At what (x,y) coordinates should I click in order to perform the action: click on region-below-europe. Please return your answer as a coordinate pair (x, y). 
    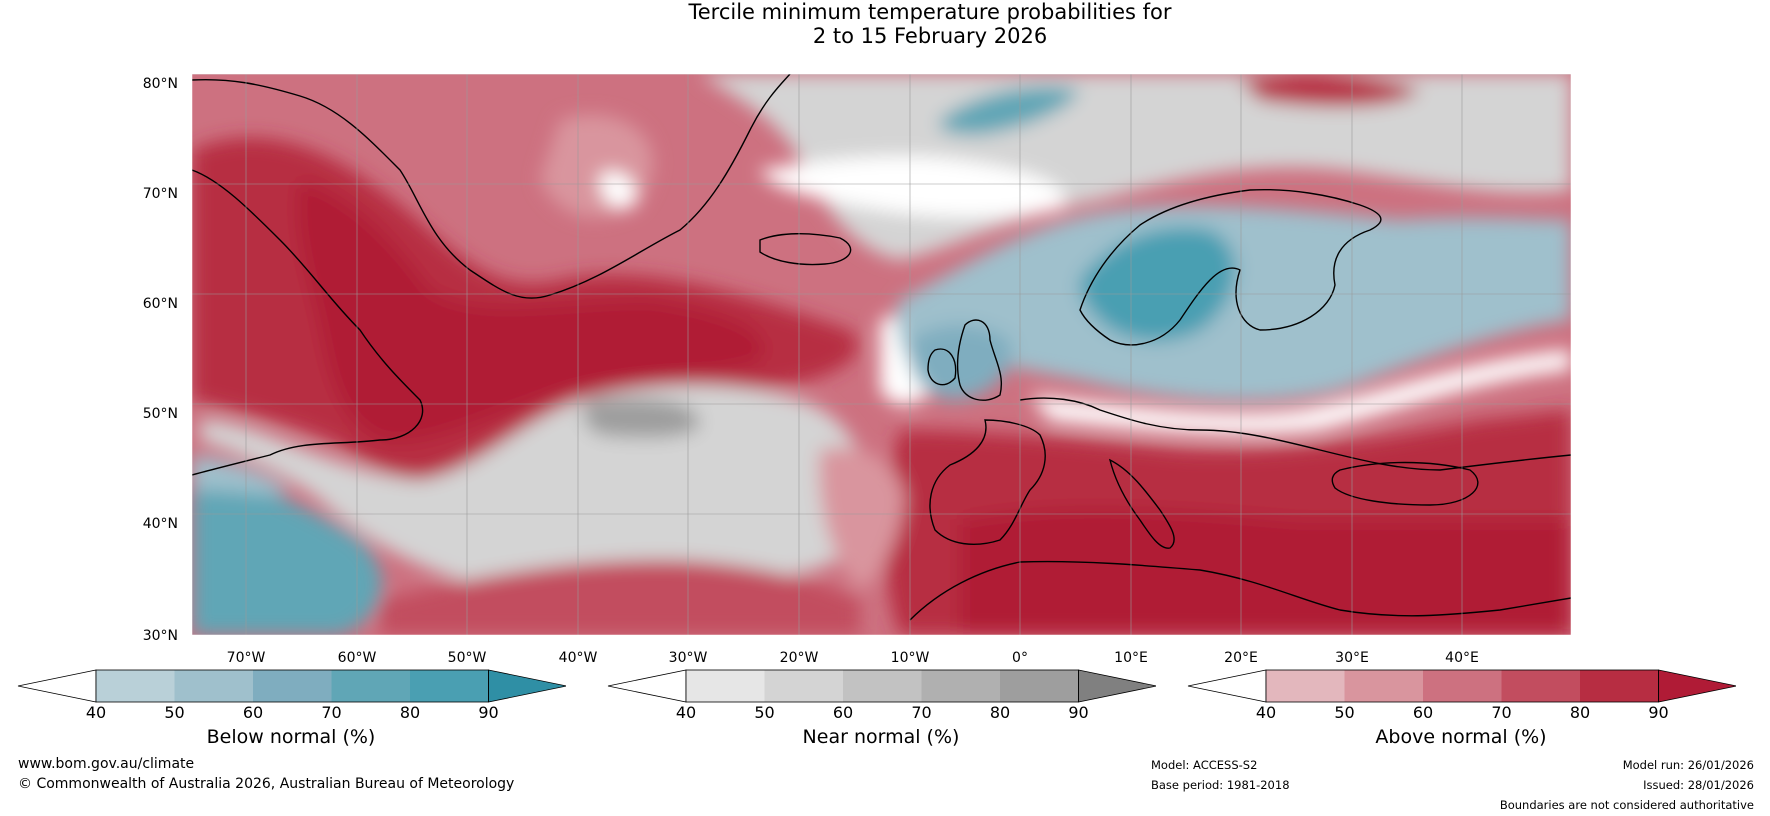
    Looking at the image, I should click on (1233, 303).